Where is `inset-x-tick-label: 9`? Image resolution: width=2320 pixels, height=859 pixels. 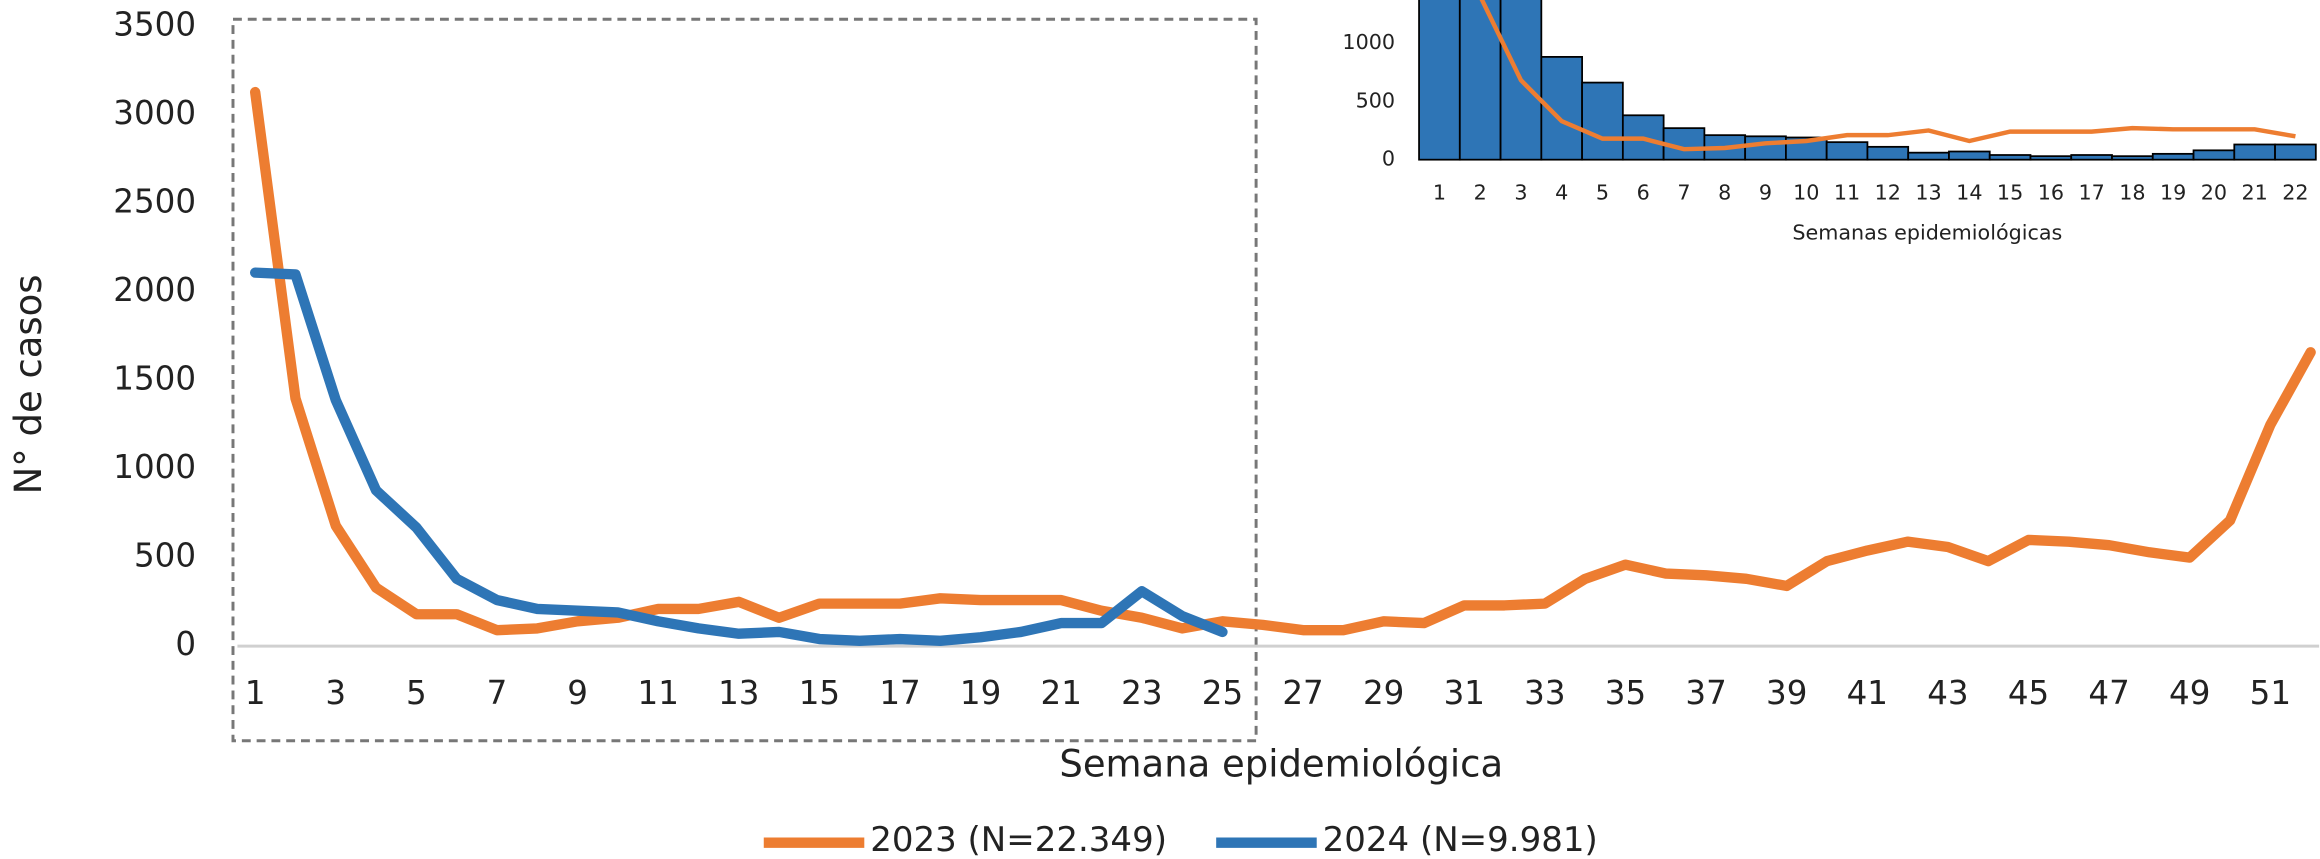
inset-x-tick-label: 9 is located at coordinates (1765, 193).